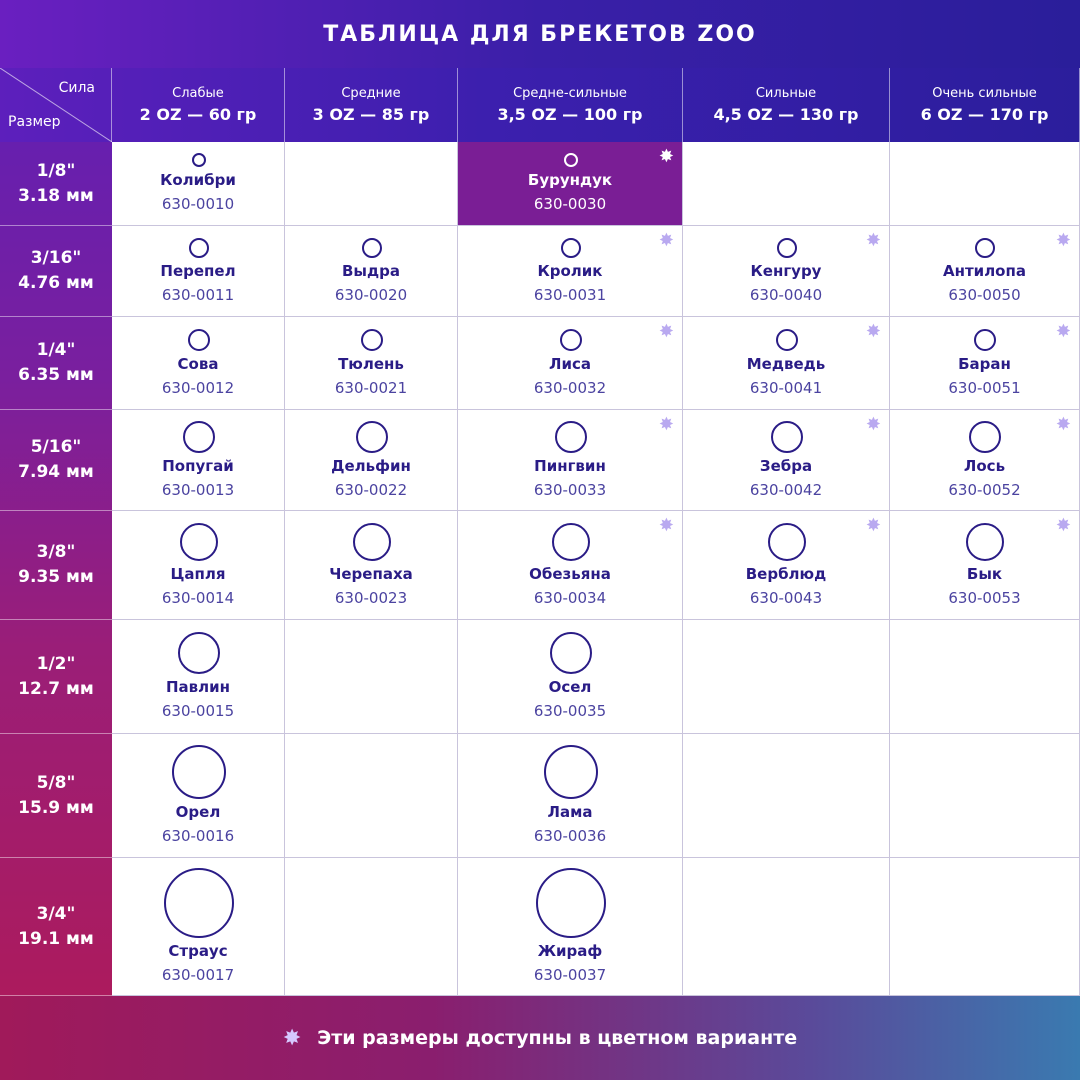 This screenshot has height=1080, width=1080. What do you see at coordinates (540, 34) in the screenshot?
I see `title-bar: ТАБЛИЦА ДЛЯ БРЕКЕТОВ ZOO` at bounding box center [540, 34].